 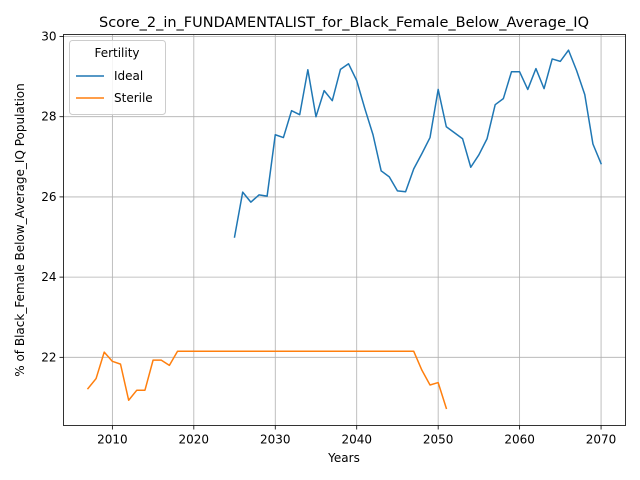 I want to click on x-tick-label: 2040, so click(x=356, y=440).